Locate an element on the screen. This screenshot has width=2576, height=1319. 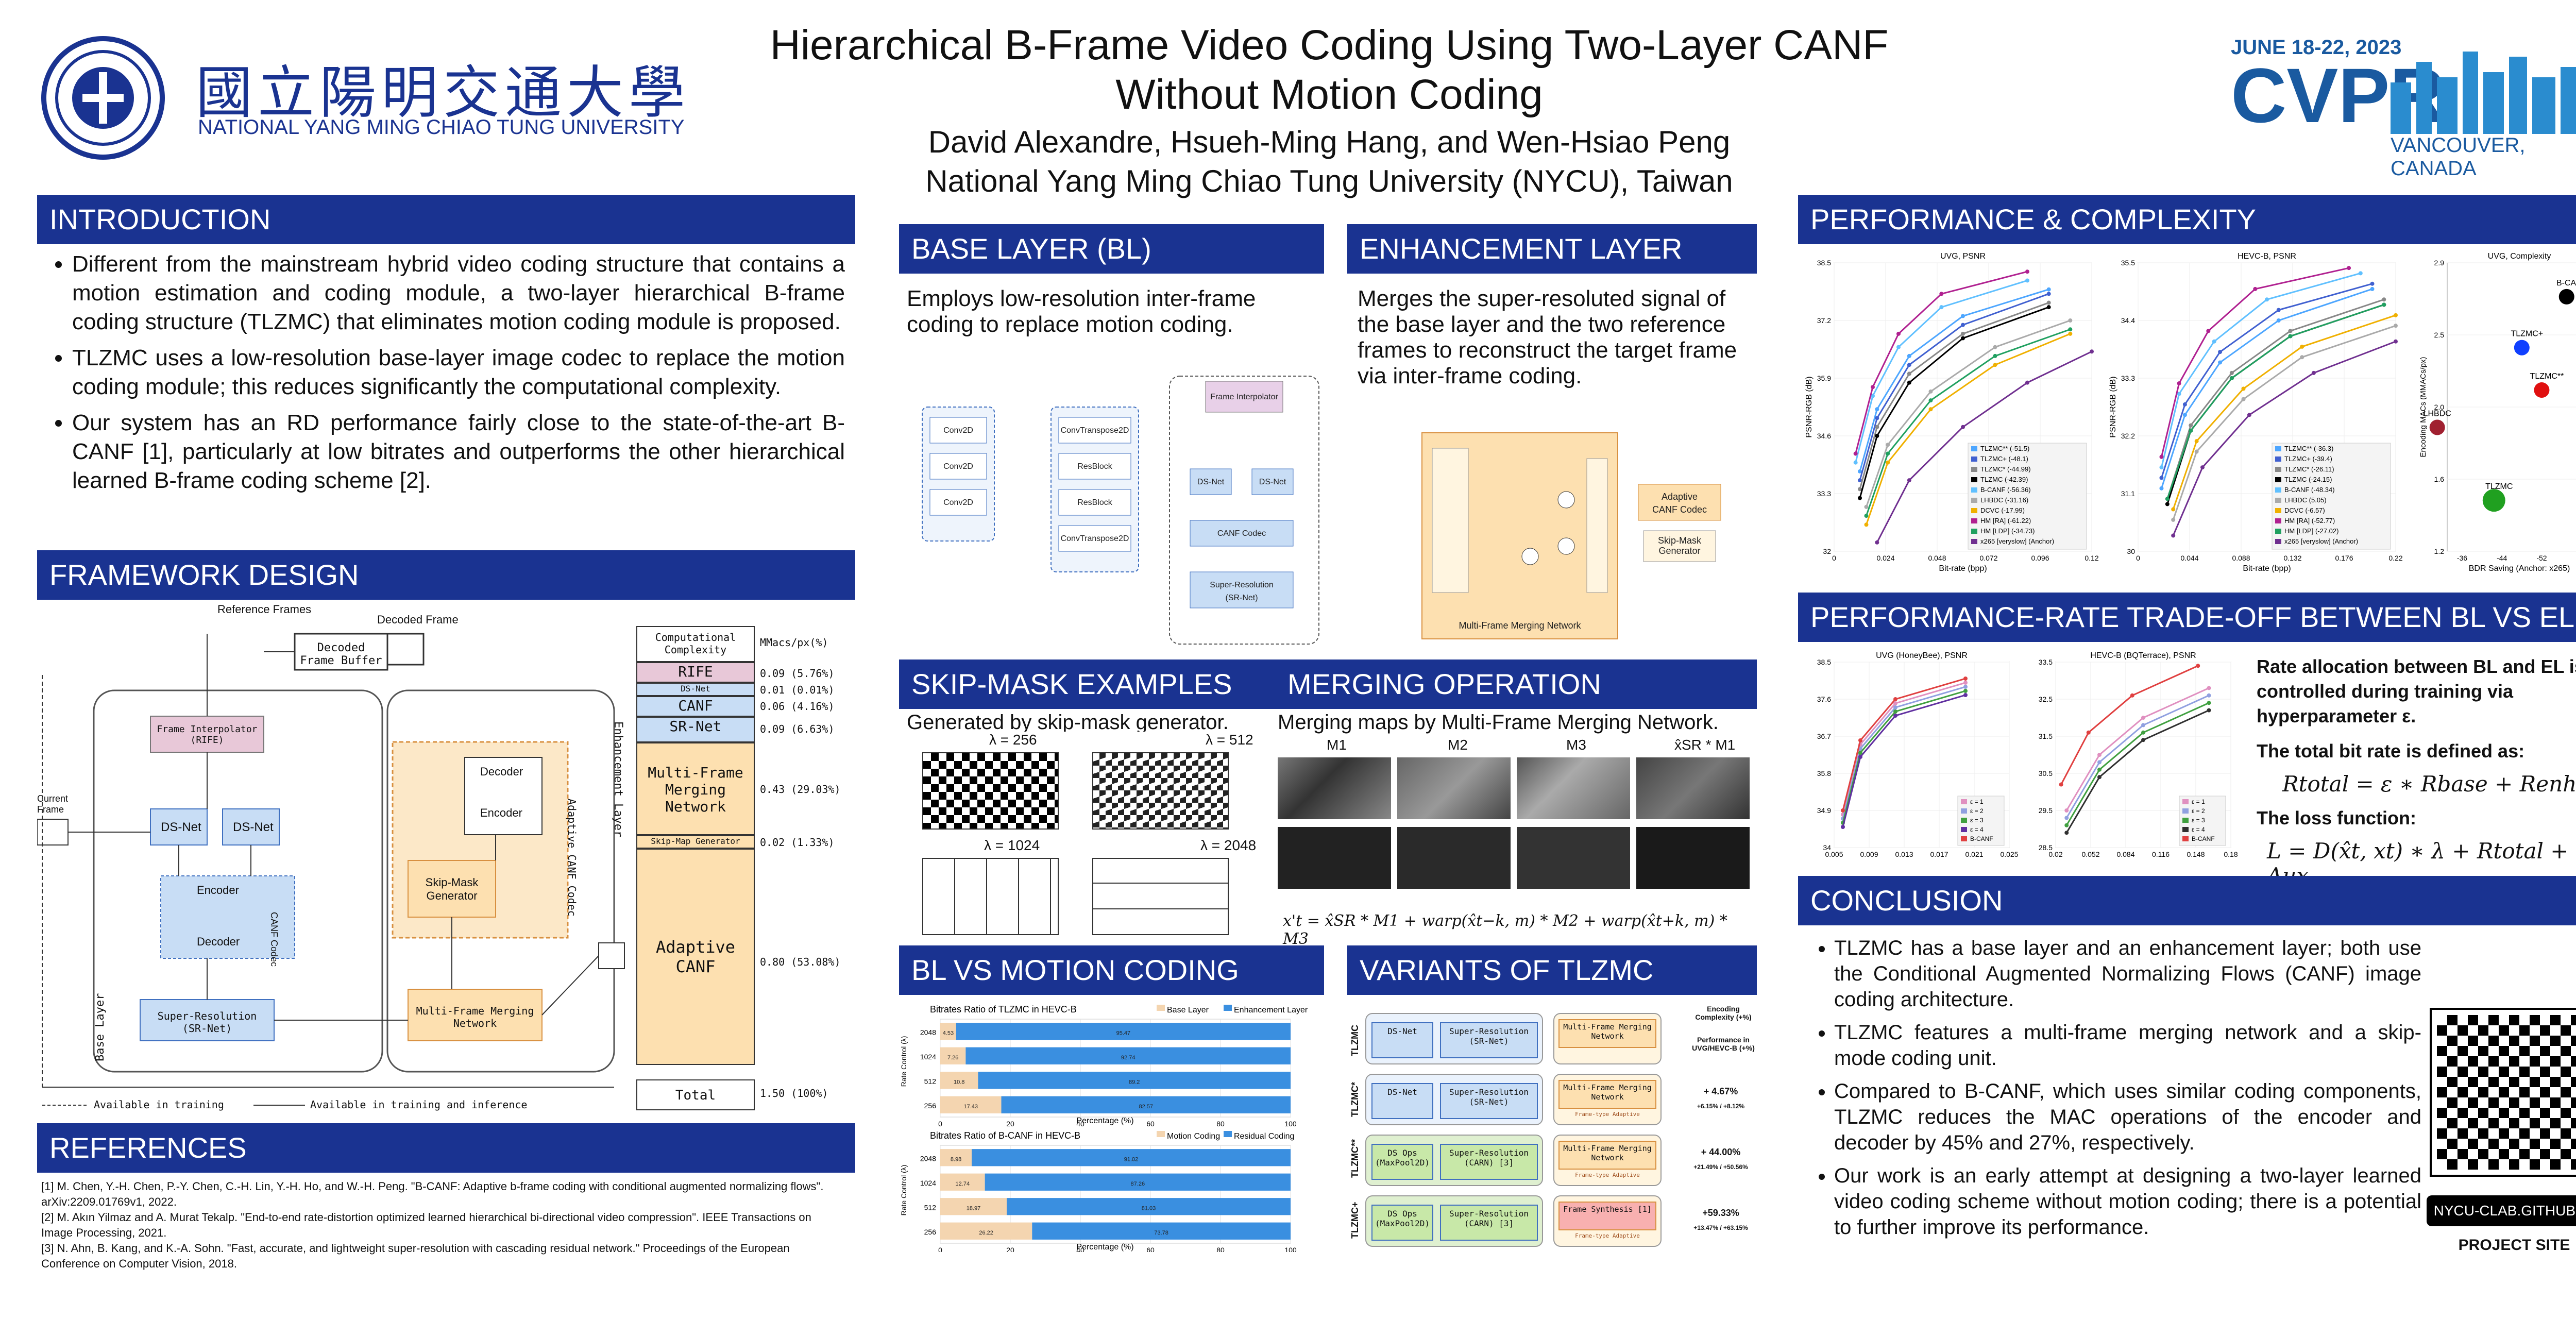
hevc-ytick-5: 30 is located at coordinates (2131, 551).